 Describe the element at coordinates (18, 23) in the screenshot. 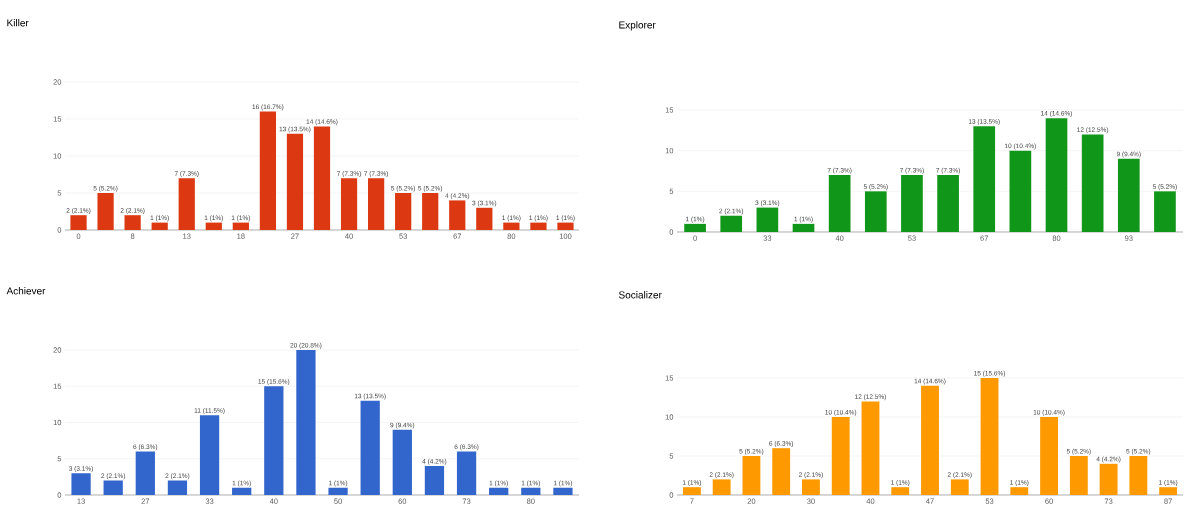

I see `chart-title: Killer` at that location.